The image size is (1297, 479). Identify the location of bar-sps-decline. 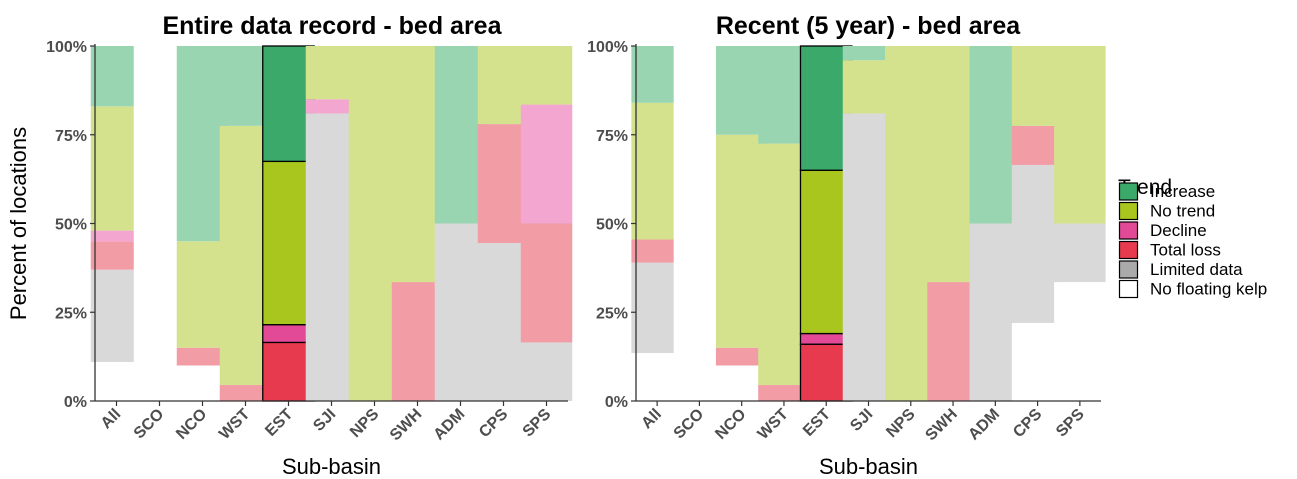
(546, 164).